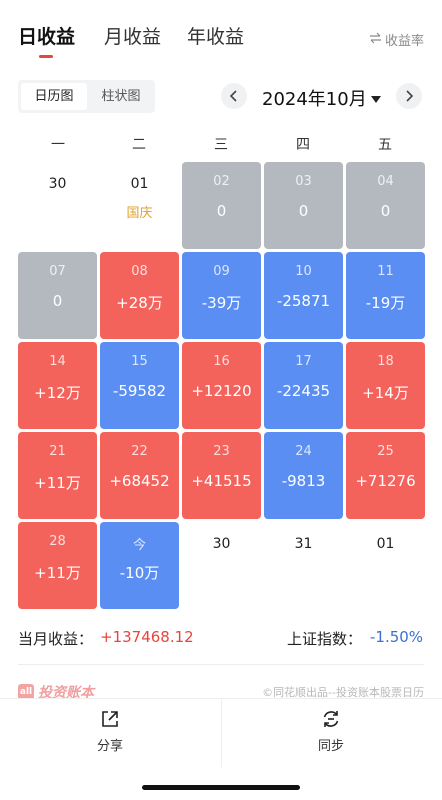 This screenshot has height=800, width=442. I want to click on active-tab-indicator, so click(46, 56).